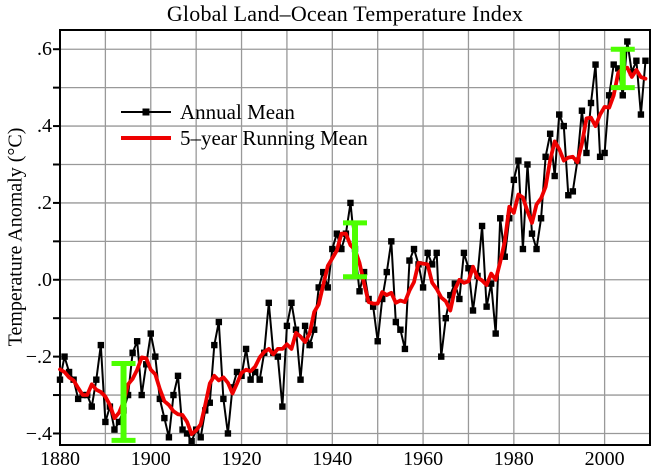 The height and width of the screenshot is (473, 652). Describe the element at coordinates (274, 137) in the screenshot. I see `legend-label-running-mean: 5–year Running Mean` at that location.